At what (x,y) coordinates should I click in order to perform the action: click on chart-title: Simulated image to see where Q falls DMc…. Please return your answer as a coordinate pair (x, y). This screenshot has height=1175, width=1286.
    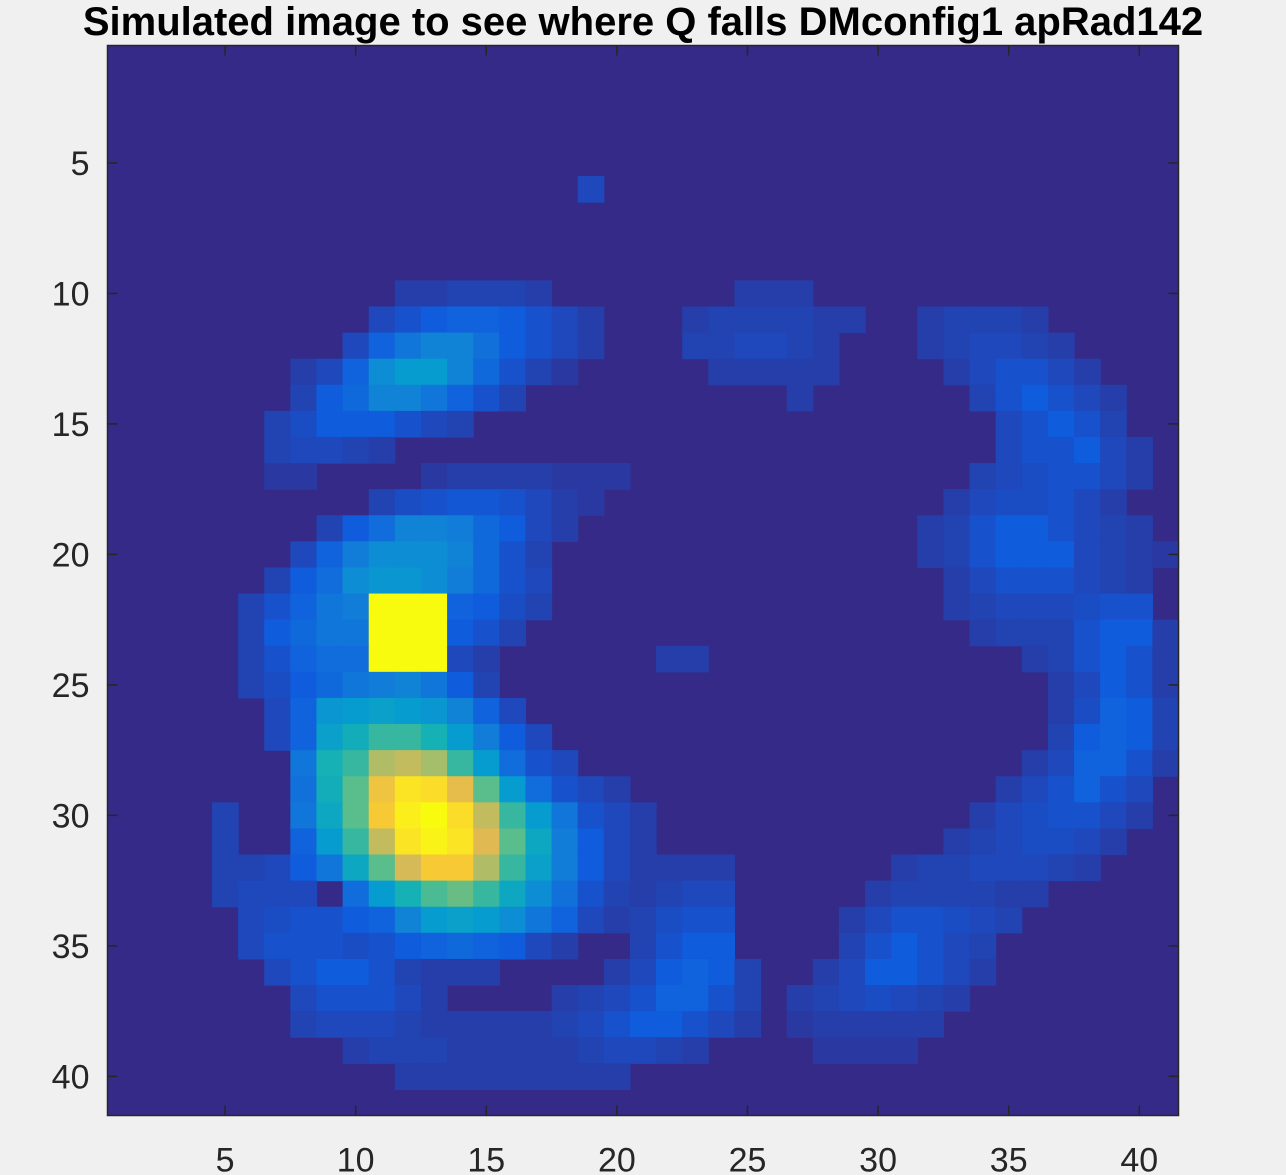
    Looking at the image, I should click on (643, 22).